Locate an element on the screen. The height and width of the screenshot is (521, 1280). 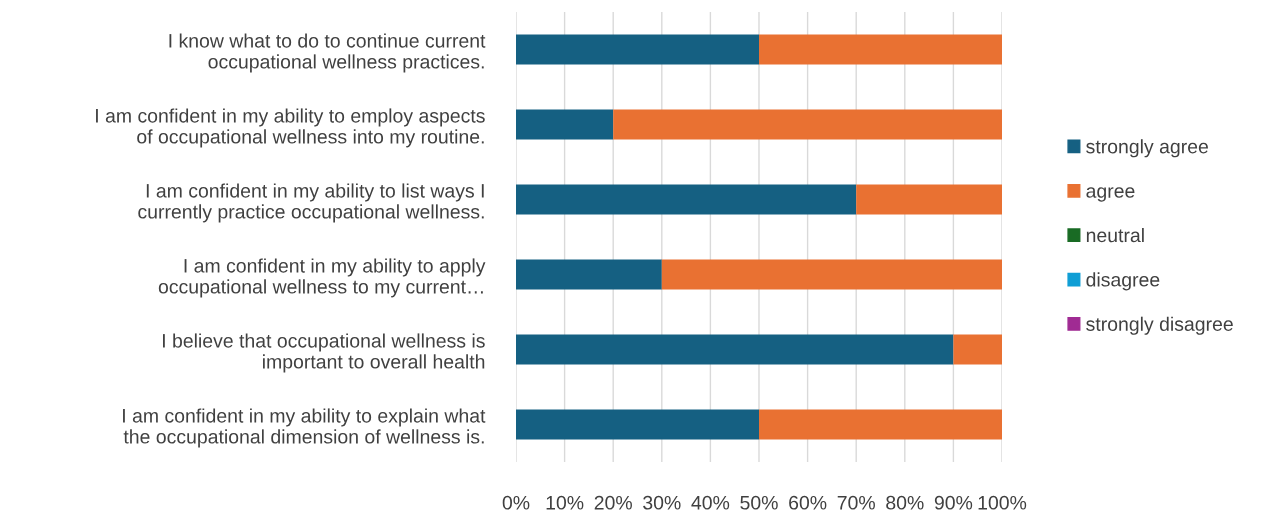
y-tick-label: I believe that occupational wellness is important to overall health is located at coordinates (324, 353).